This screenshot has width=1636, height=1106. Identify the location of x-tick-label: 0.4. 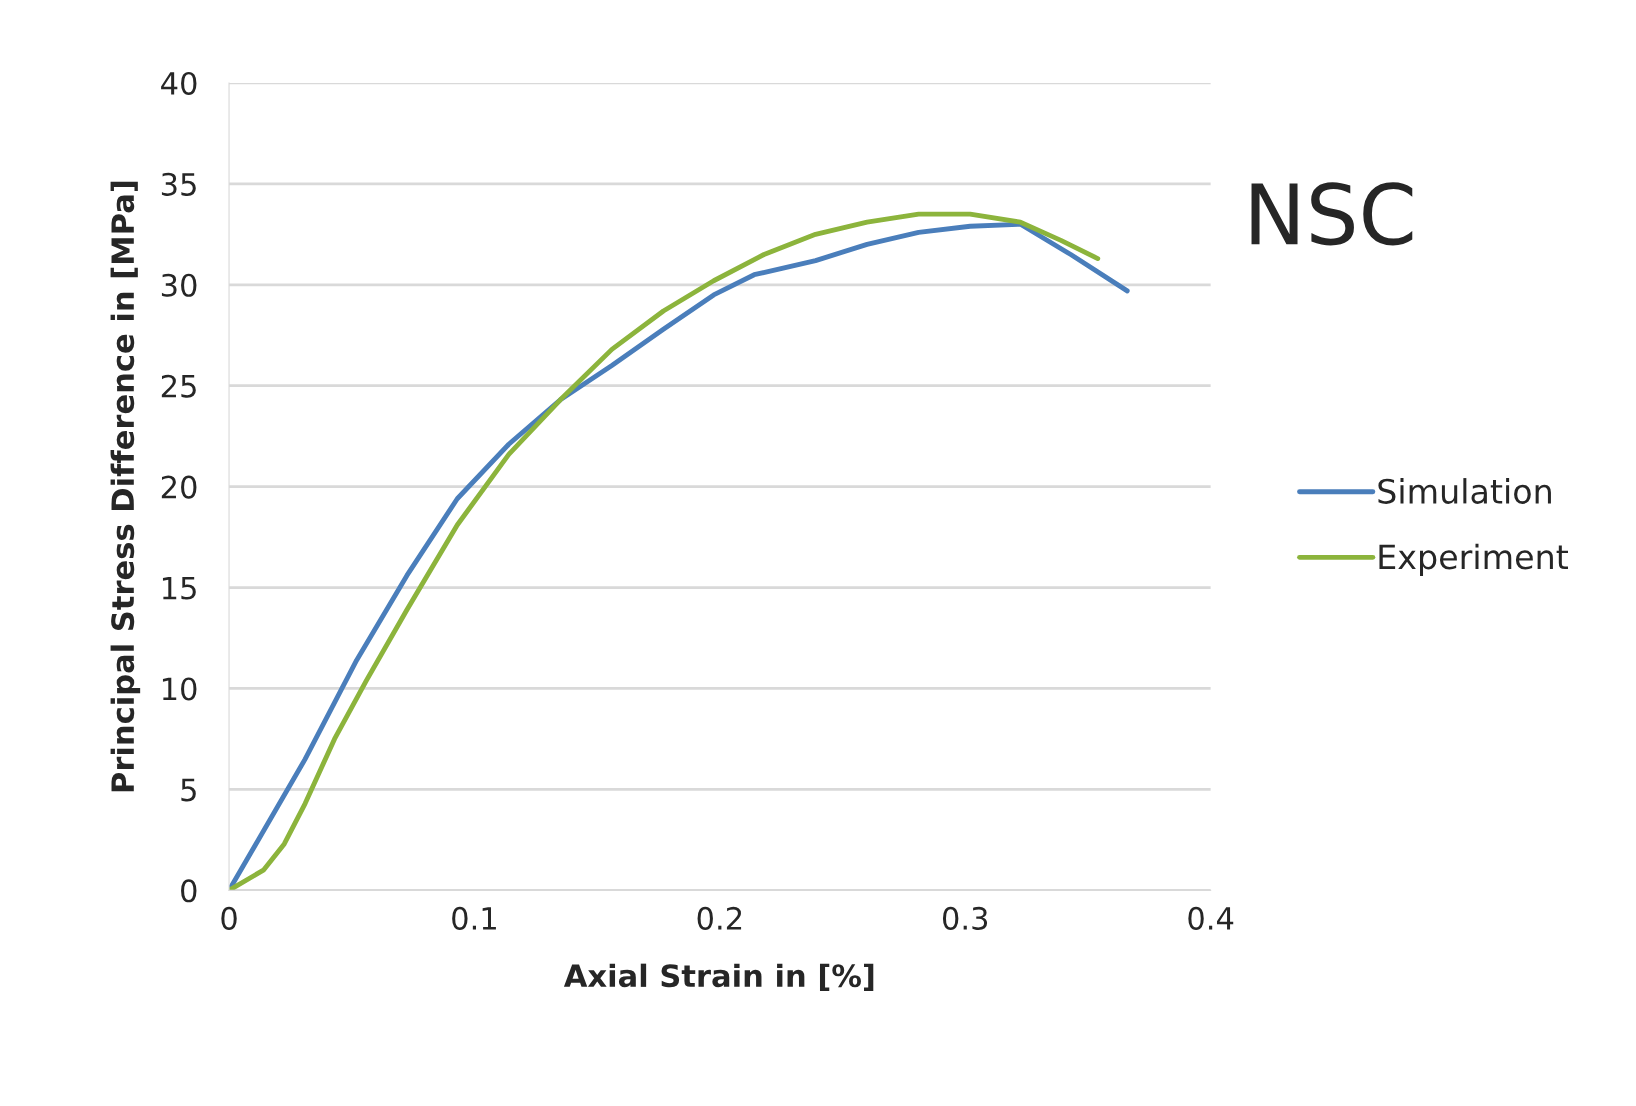
(1211, 918).